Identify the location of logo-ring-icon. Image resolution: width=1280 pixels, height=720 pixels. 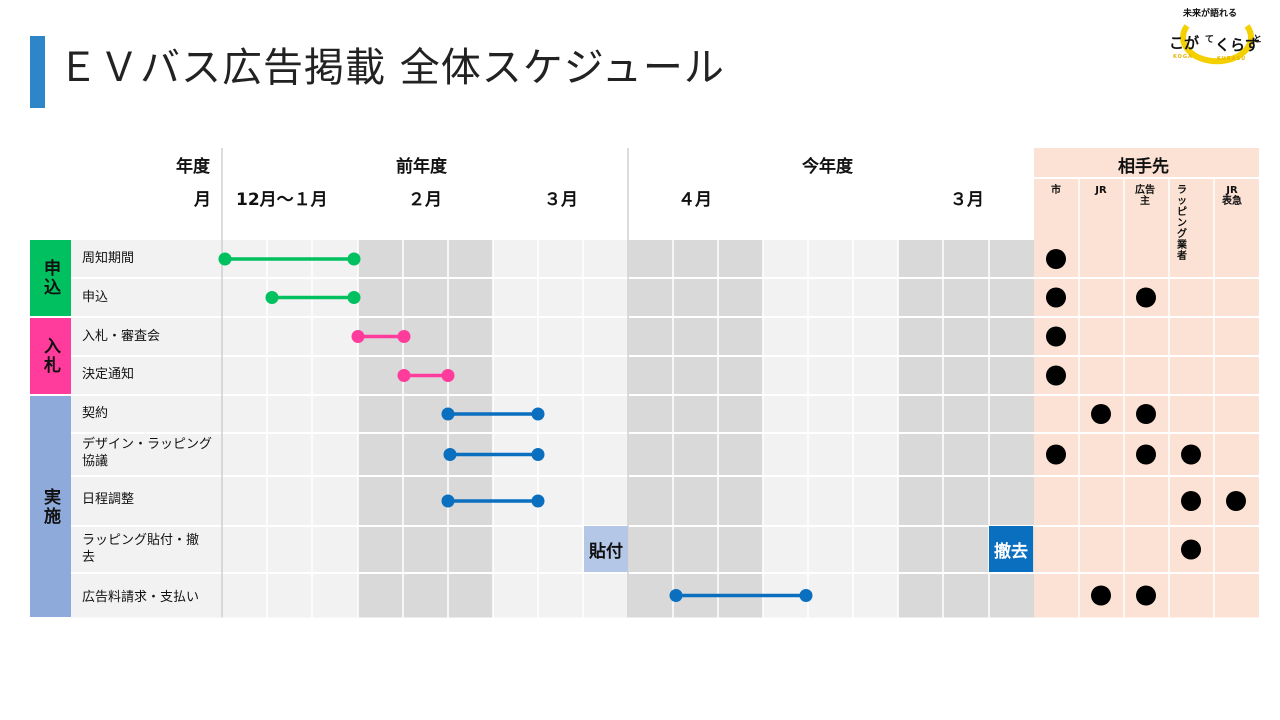
(1217, 44).